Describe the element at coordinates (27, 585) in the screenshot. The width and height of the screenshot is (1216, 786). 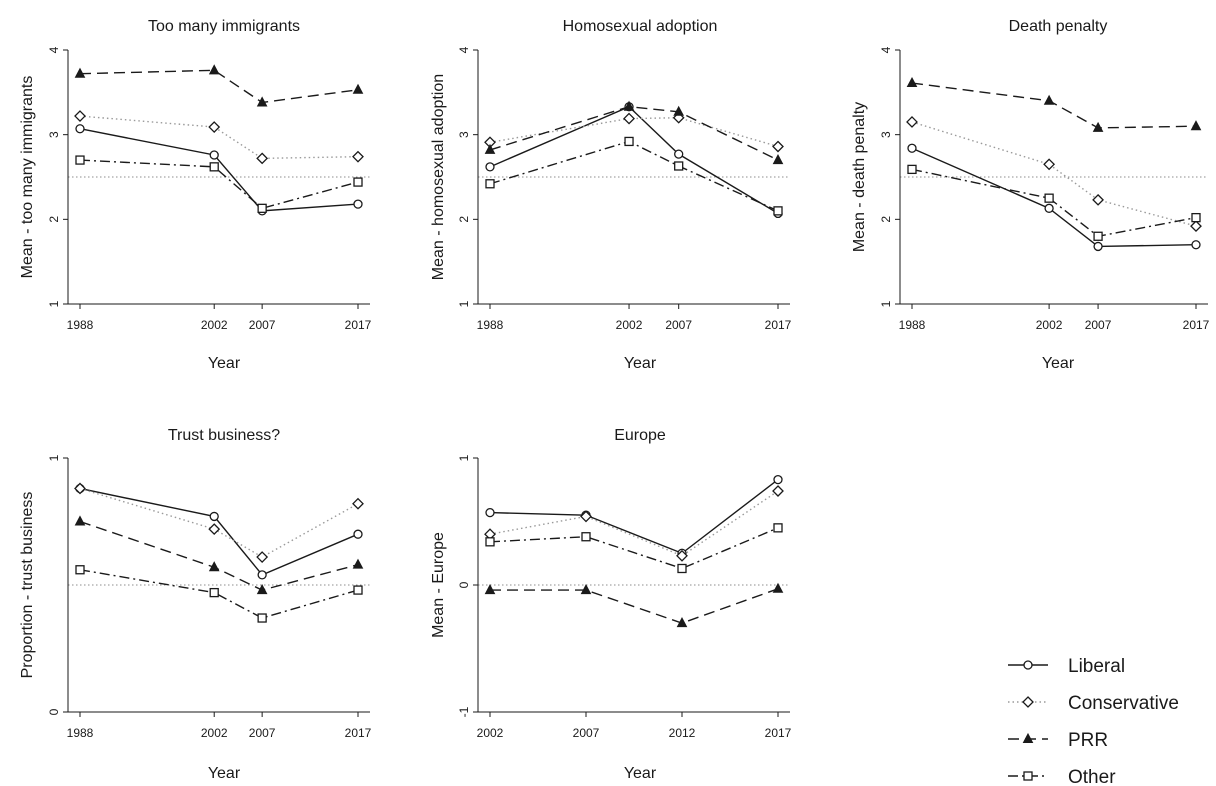
I see `y-axis-title: Proportion - trust business` at that location.